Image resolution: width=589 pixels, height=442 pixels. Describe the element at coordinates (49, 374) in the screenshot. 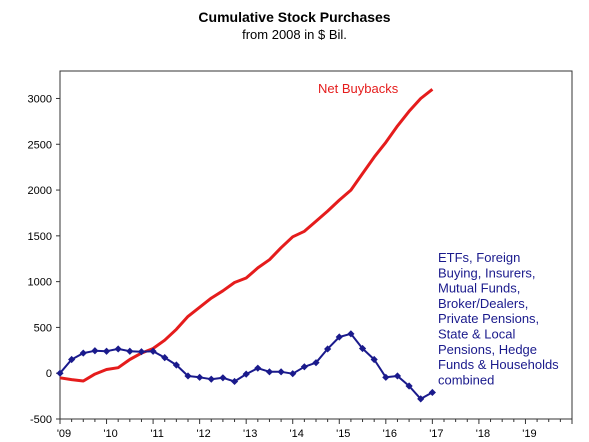

I see `y-tick-label: 0` at that location.